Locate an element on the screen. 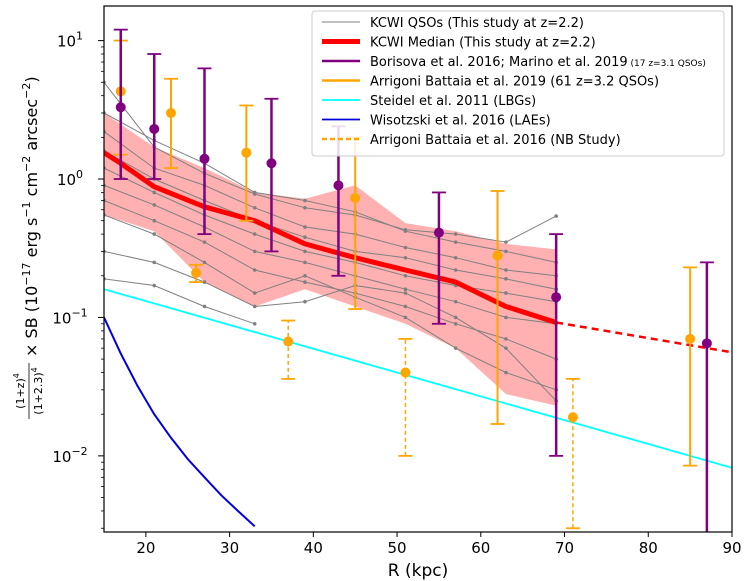 This screenshot has height=581, width=748. y-label-fraction-denominator: (1+2.3)4 is located at coordinates (37, 390).